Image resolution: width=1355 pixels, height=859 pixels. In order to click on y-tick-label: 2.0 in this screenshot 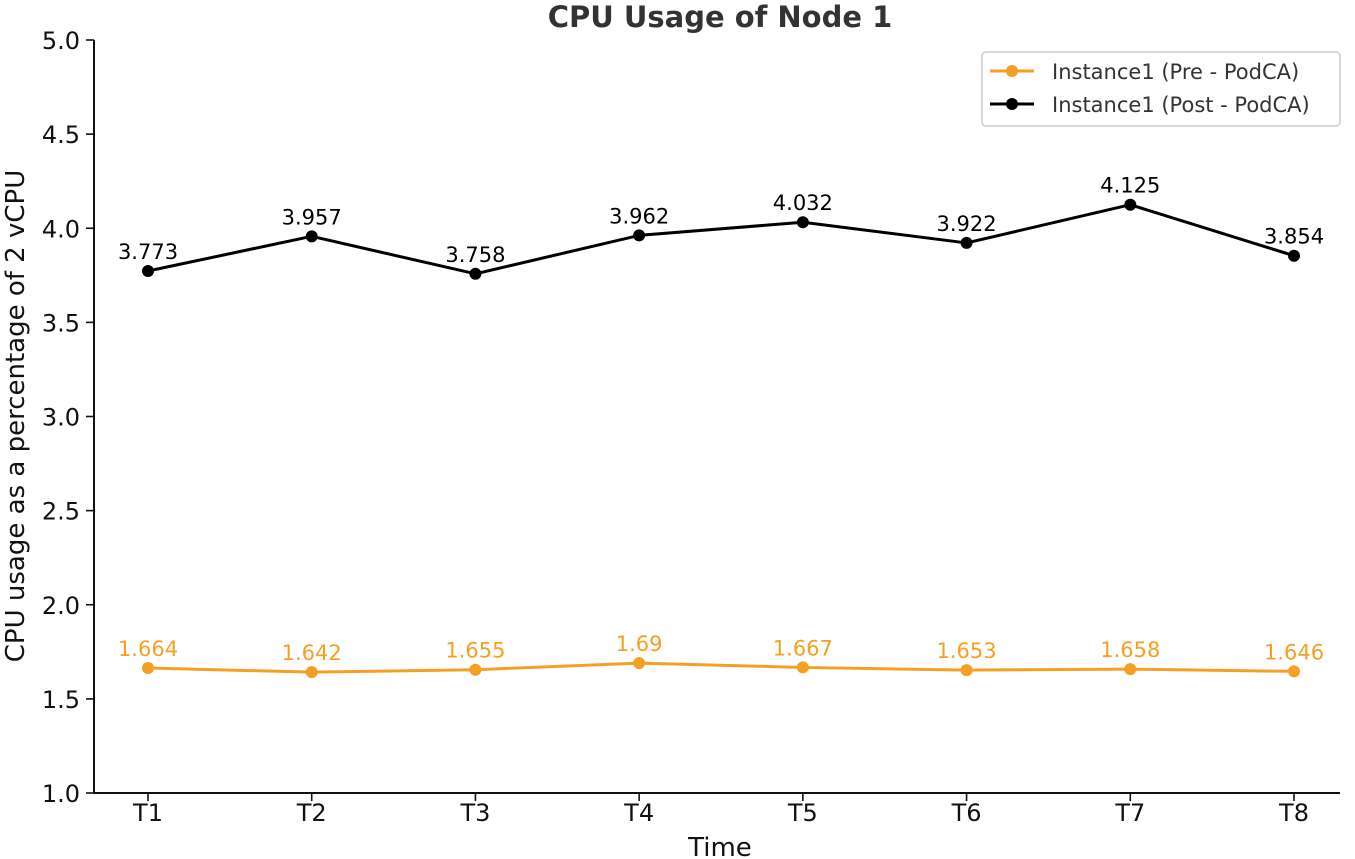, I will do `click(61, 606)`.